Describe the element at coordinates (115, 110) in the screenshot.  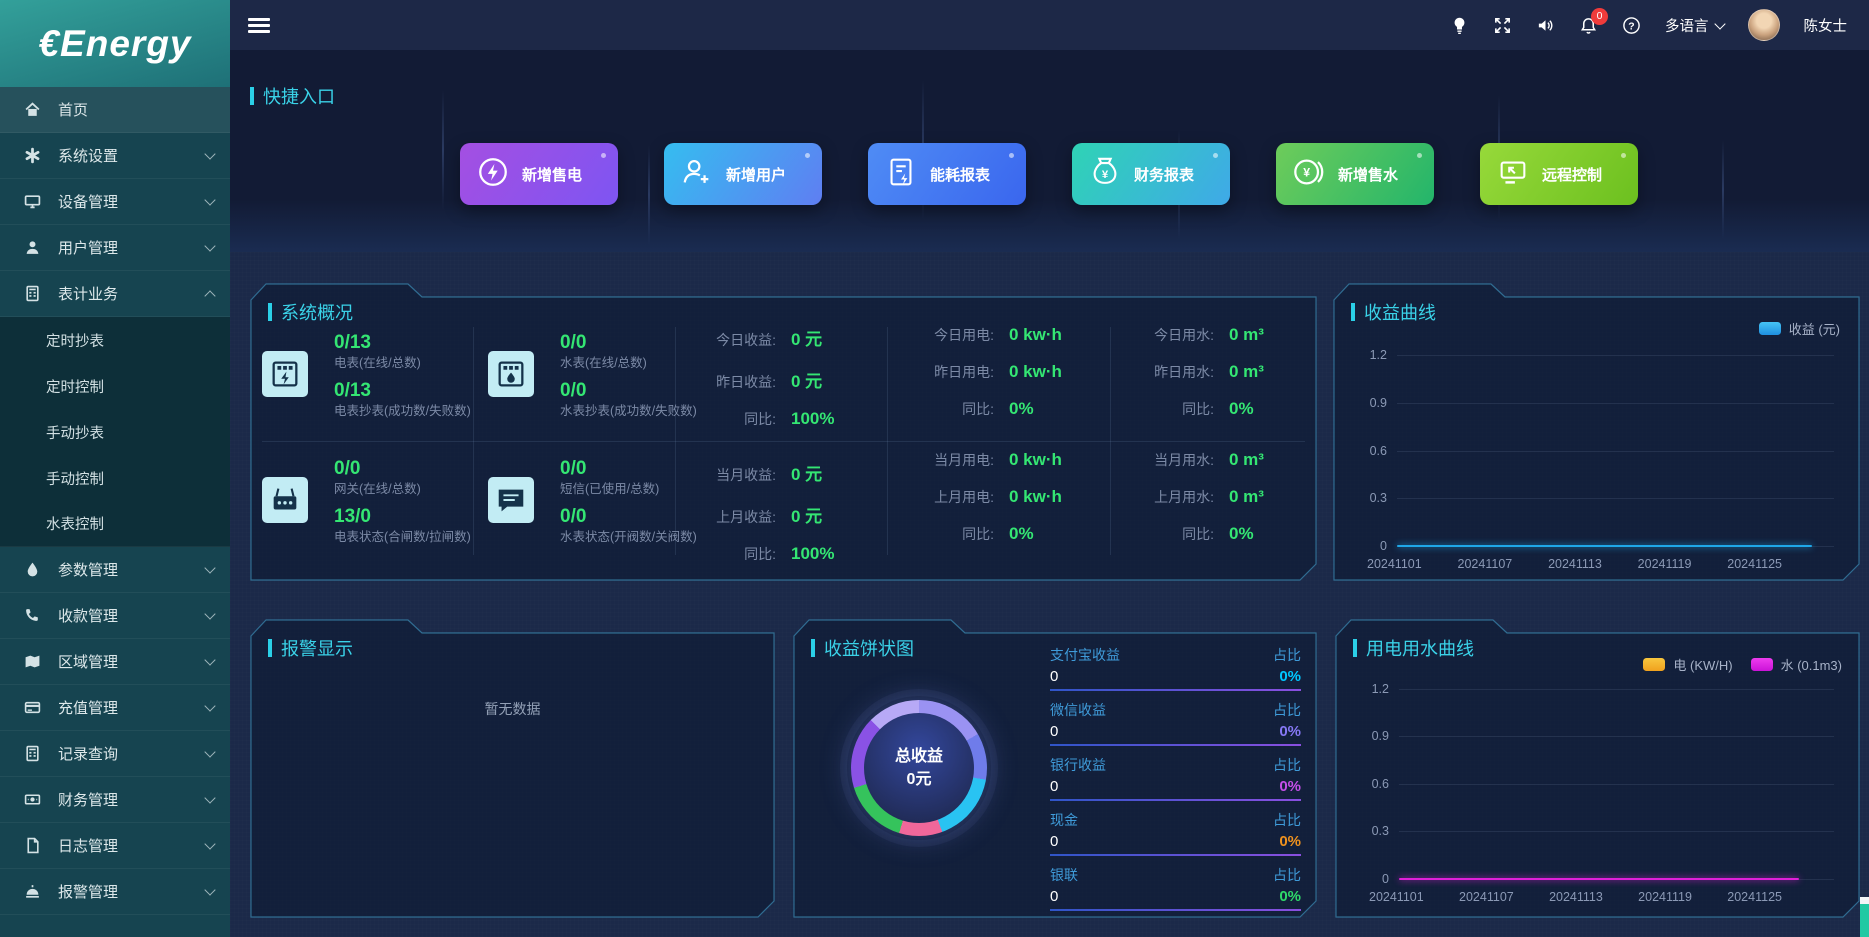
I see `sidebar-item-home: 首页` at that location.